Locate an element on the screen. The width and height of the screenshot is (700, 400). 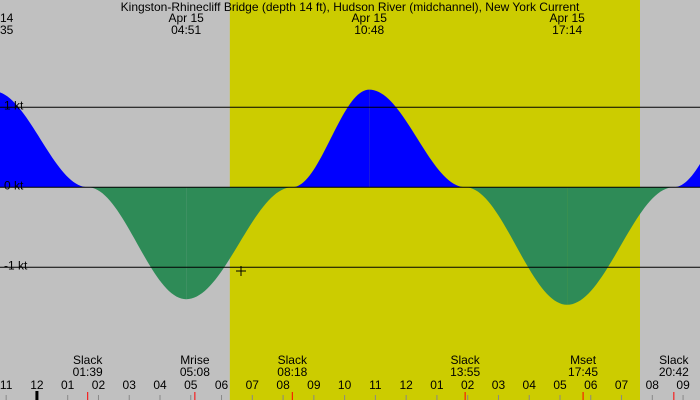
y-tick-label: -1 kt is located at coordinates (16, 265).